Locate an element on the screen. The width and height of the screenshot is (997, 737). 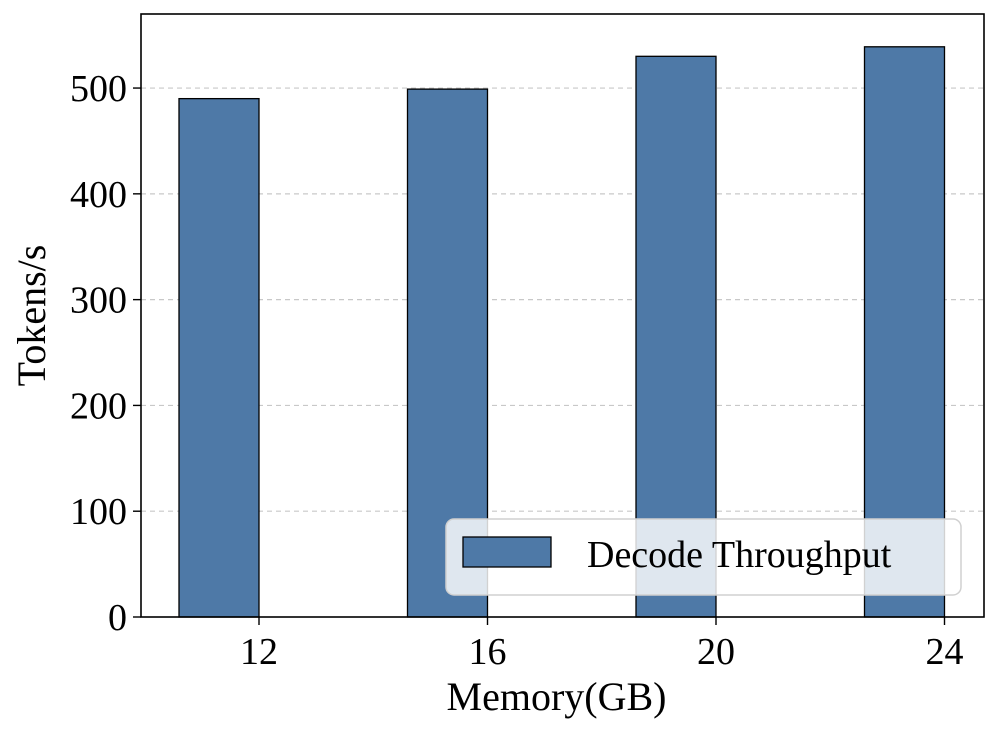
y-axis: 0 100 200 300 400 500 is located at coordinates (105, 353).